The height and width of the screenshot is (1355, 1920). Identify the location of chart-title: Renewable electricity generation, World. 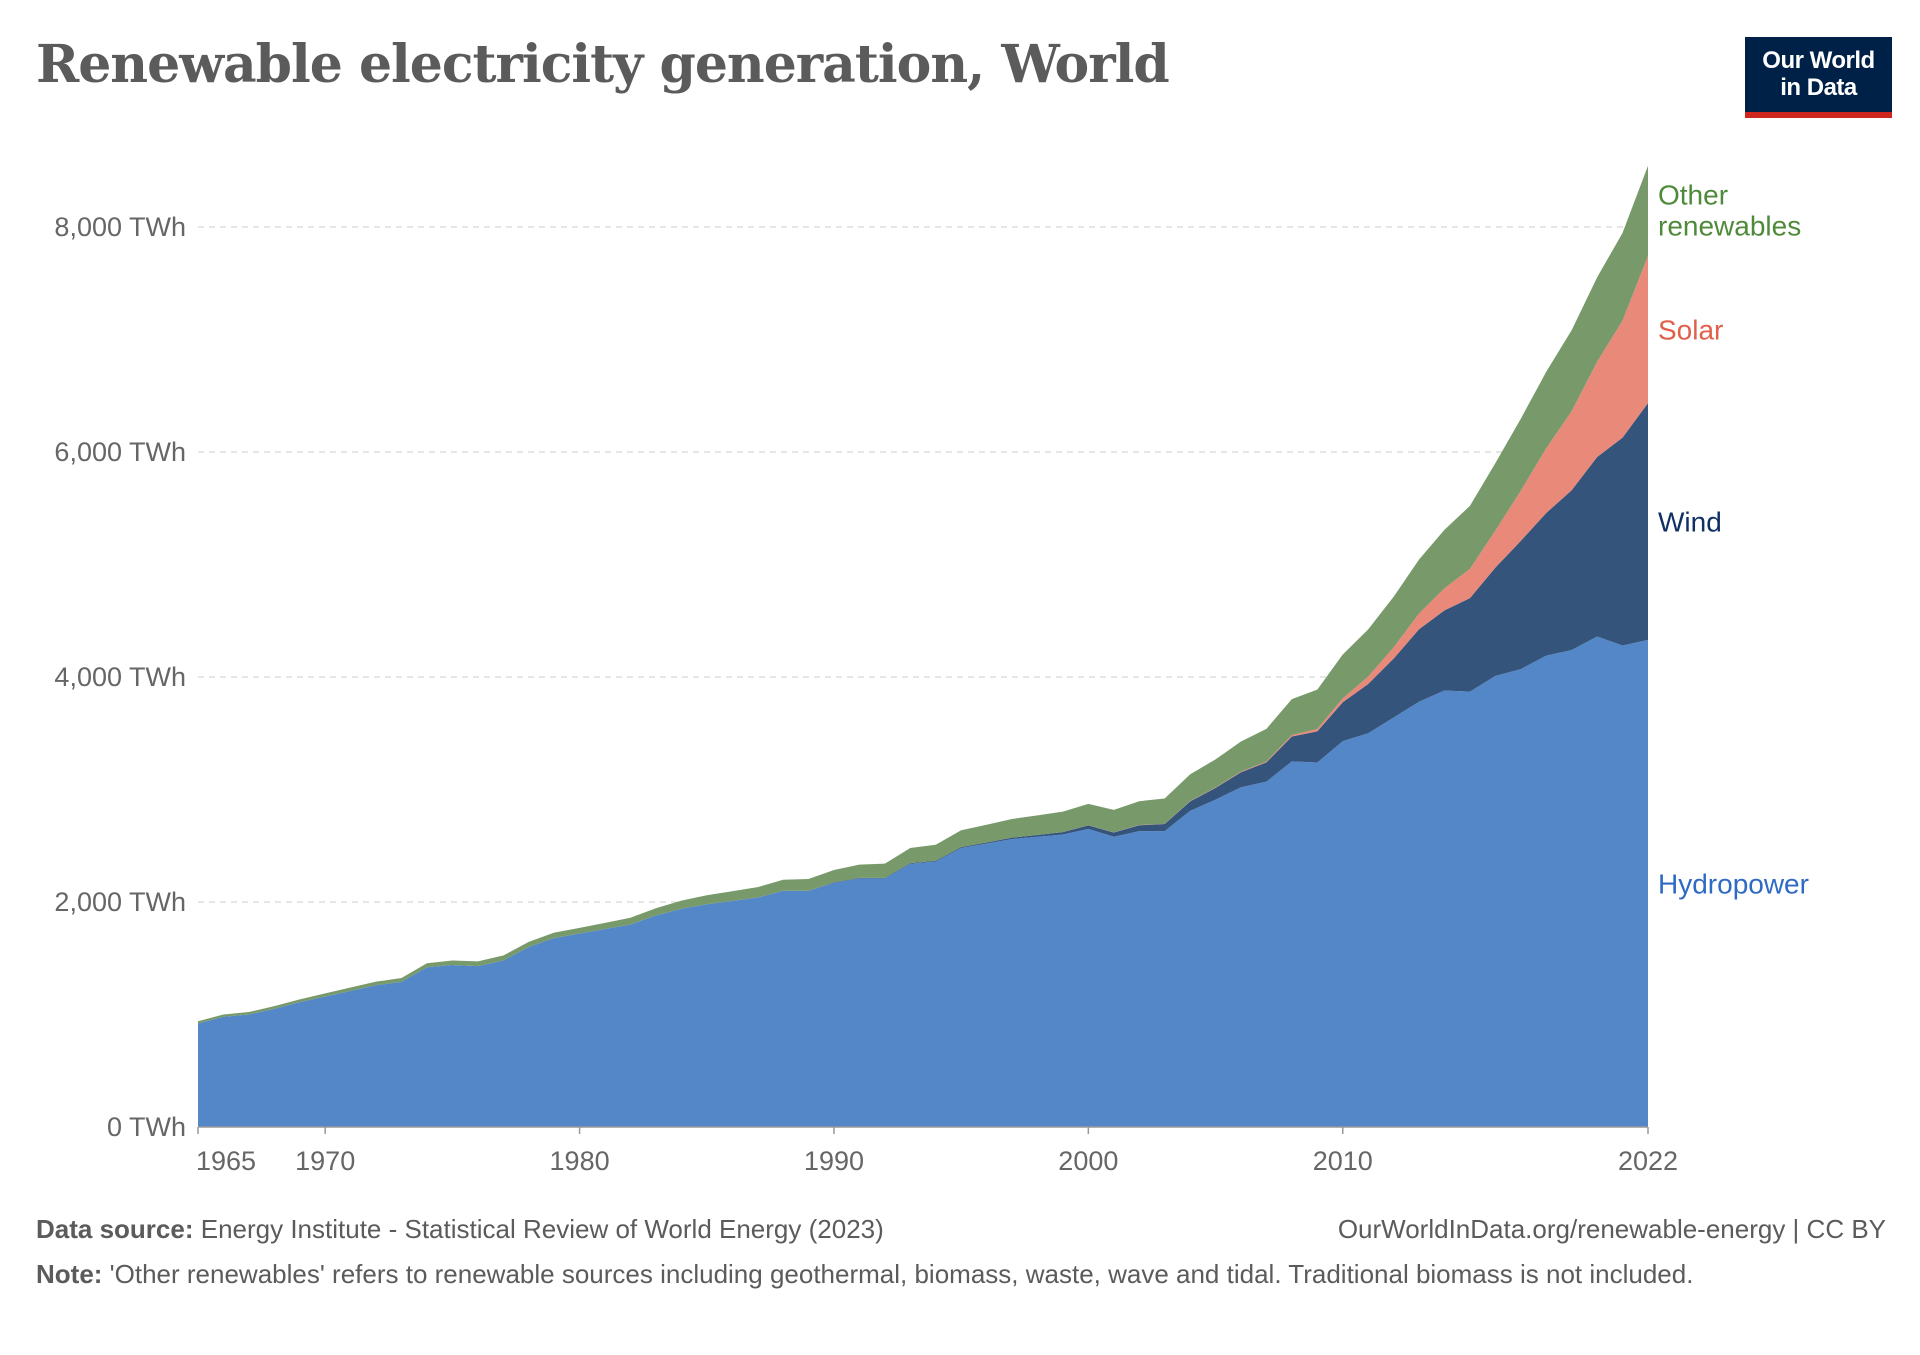
(603, 64).